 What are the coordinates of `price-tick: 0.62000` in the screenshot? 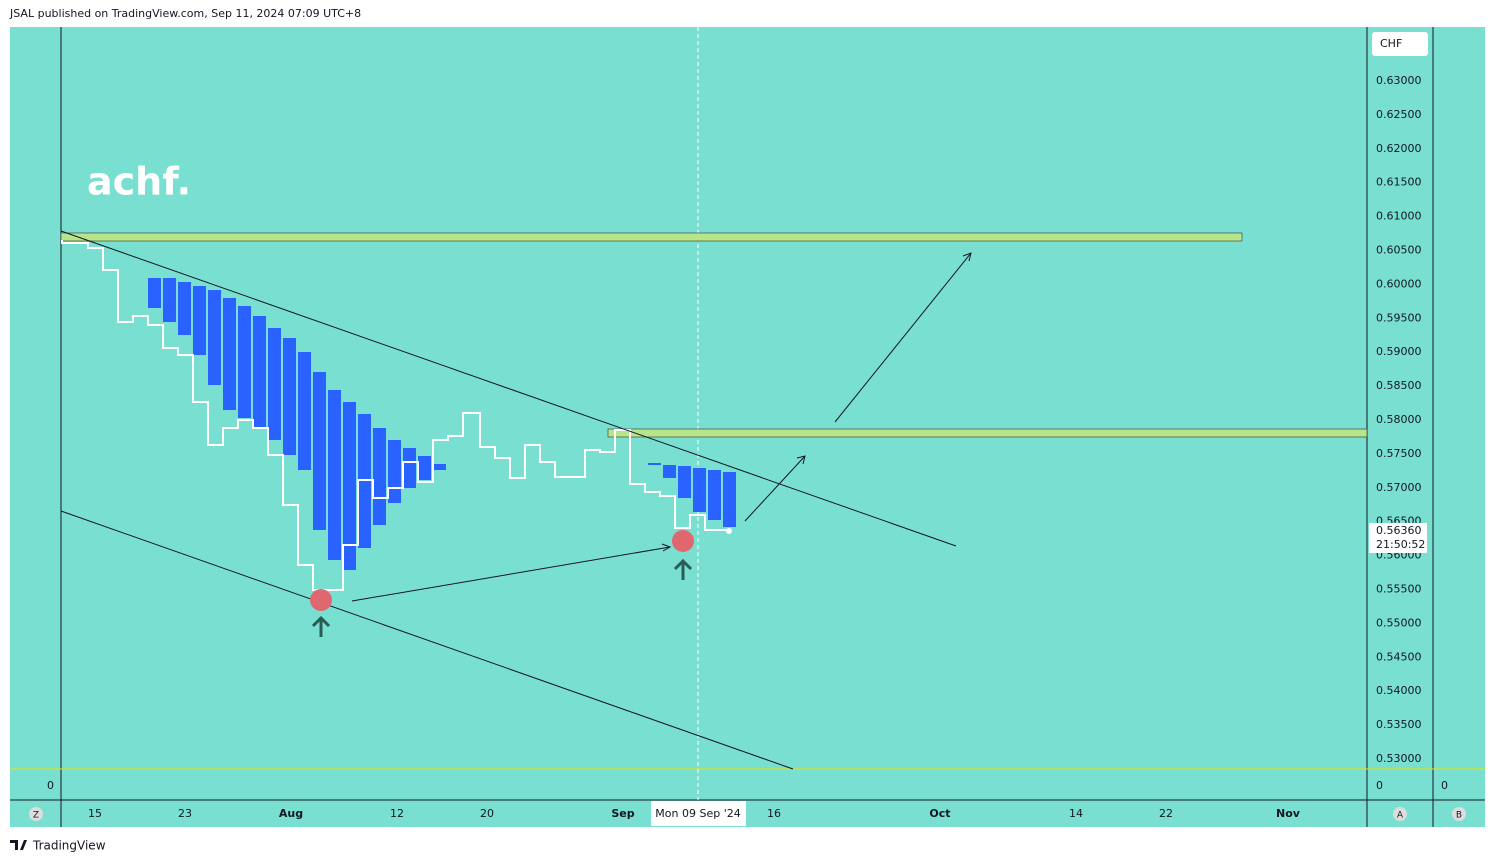 It's located at (1399, 148).